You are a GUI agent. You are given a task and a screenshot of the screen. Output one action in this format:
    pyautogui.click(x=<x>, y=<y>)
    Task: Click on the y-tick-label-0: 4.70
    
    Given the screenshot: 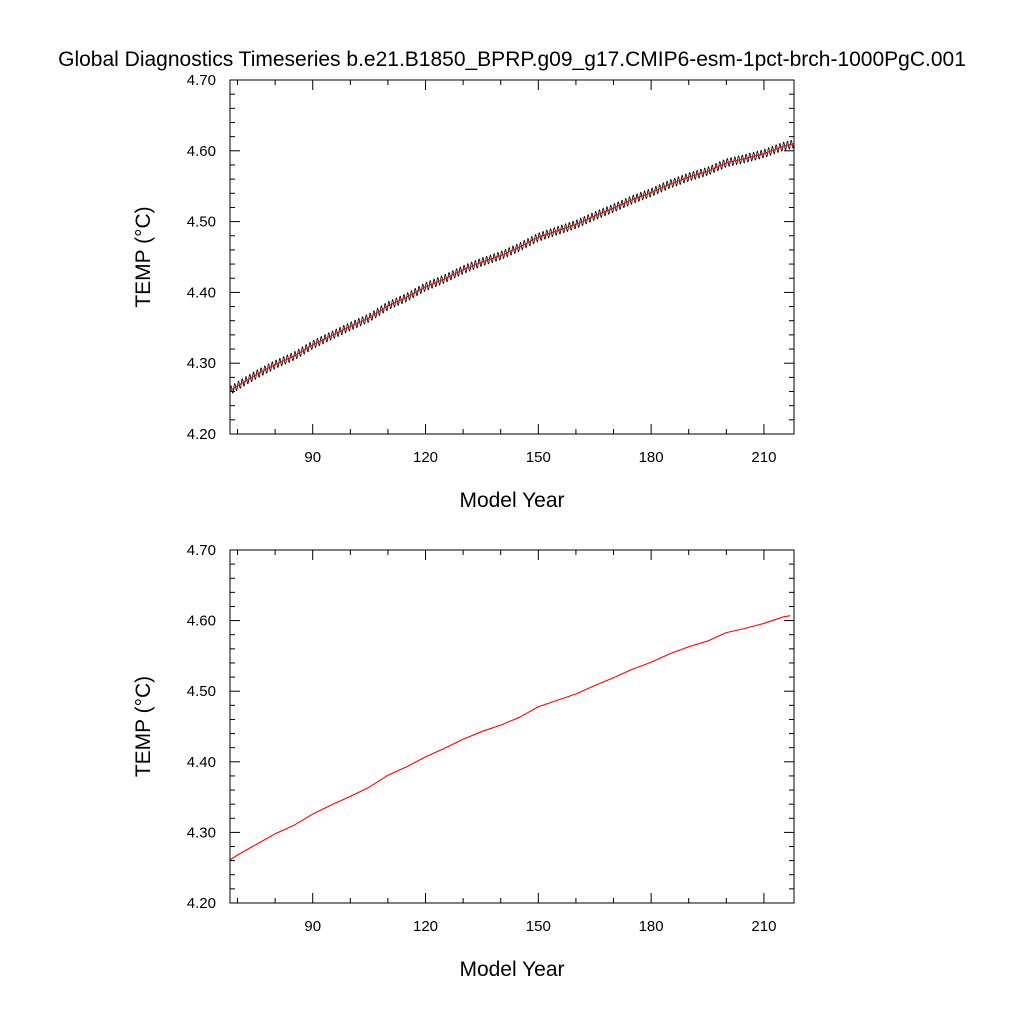 What is the action you would take?
    pyautogui.click(x=201, y=80)
    